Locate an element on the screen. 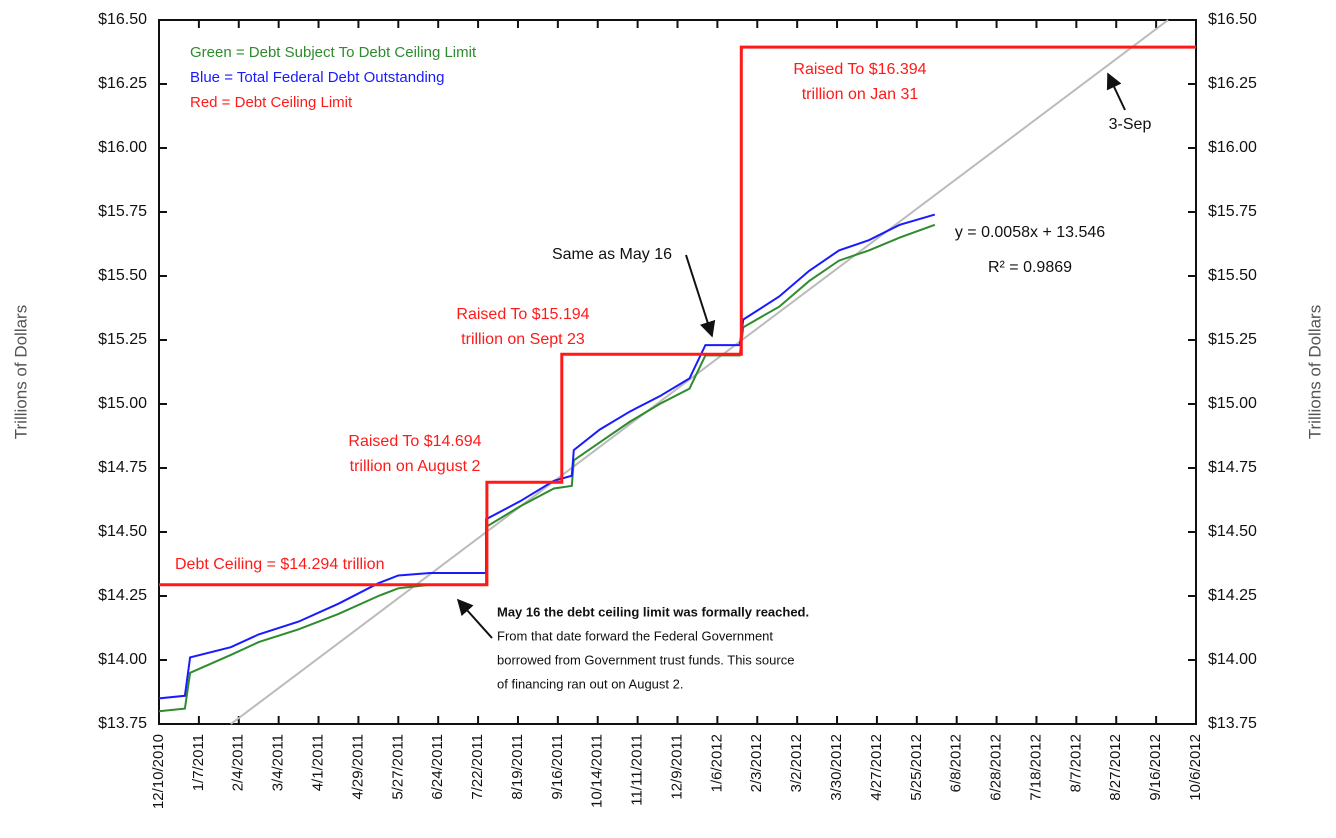  annotation: Raised To $16.394 is located at coordinates (859, 69).